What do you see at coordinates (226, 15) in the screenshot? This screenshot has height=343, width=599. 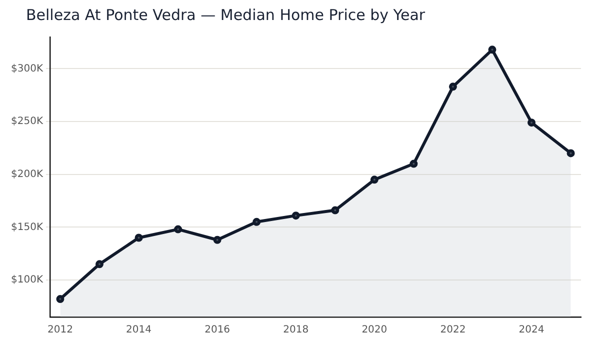 I see `chart-title: Belleza At Ponte Vedra — Median Home Price by Year` at bounding box center [226, 15].